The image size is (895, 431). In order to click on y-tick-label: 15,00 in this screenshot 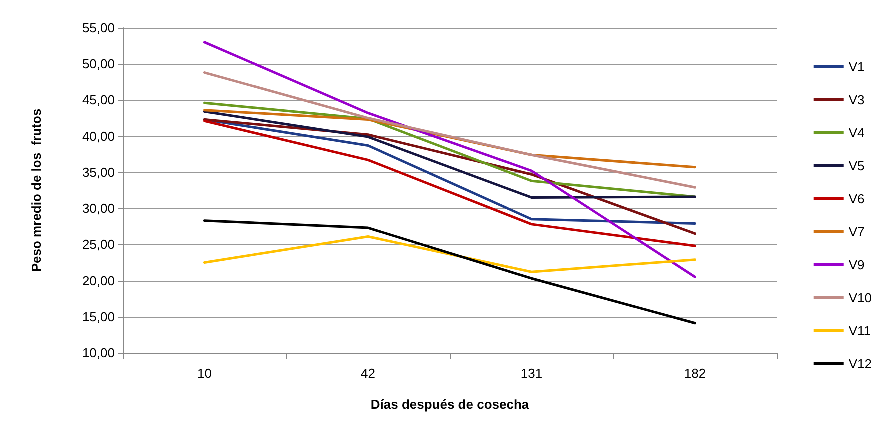, I will do `click(98, 316)`.